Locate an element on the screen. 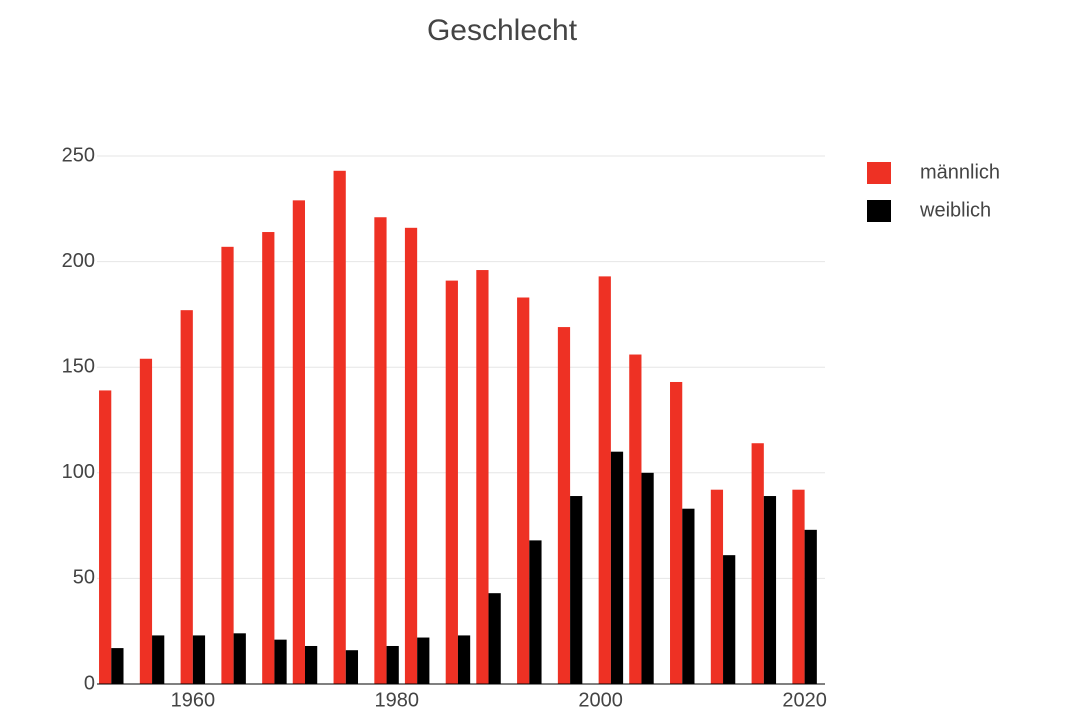  y-tick-label: 250 is located at coordinates (78, 155).